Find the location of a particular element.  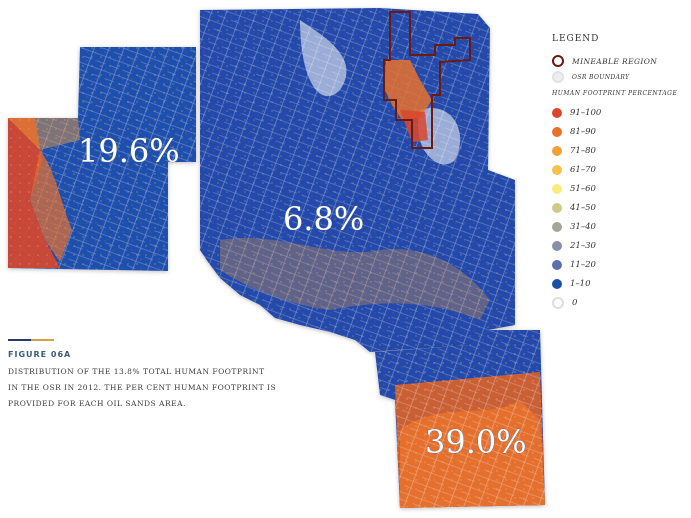

legend-range-label: 0 is located at coordinates (575, 302).